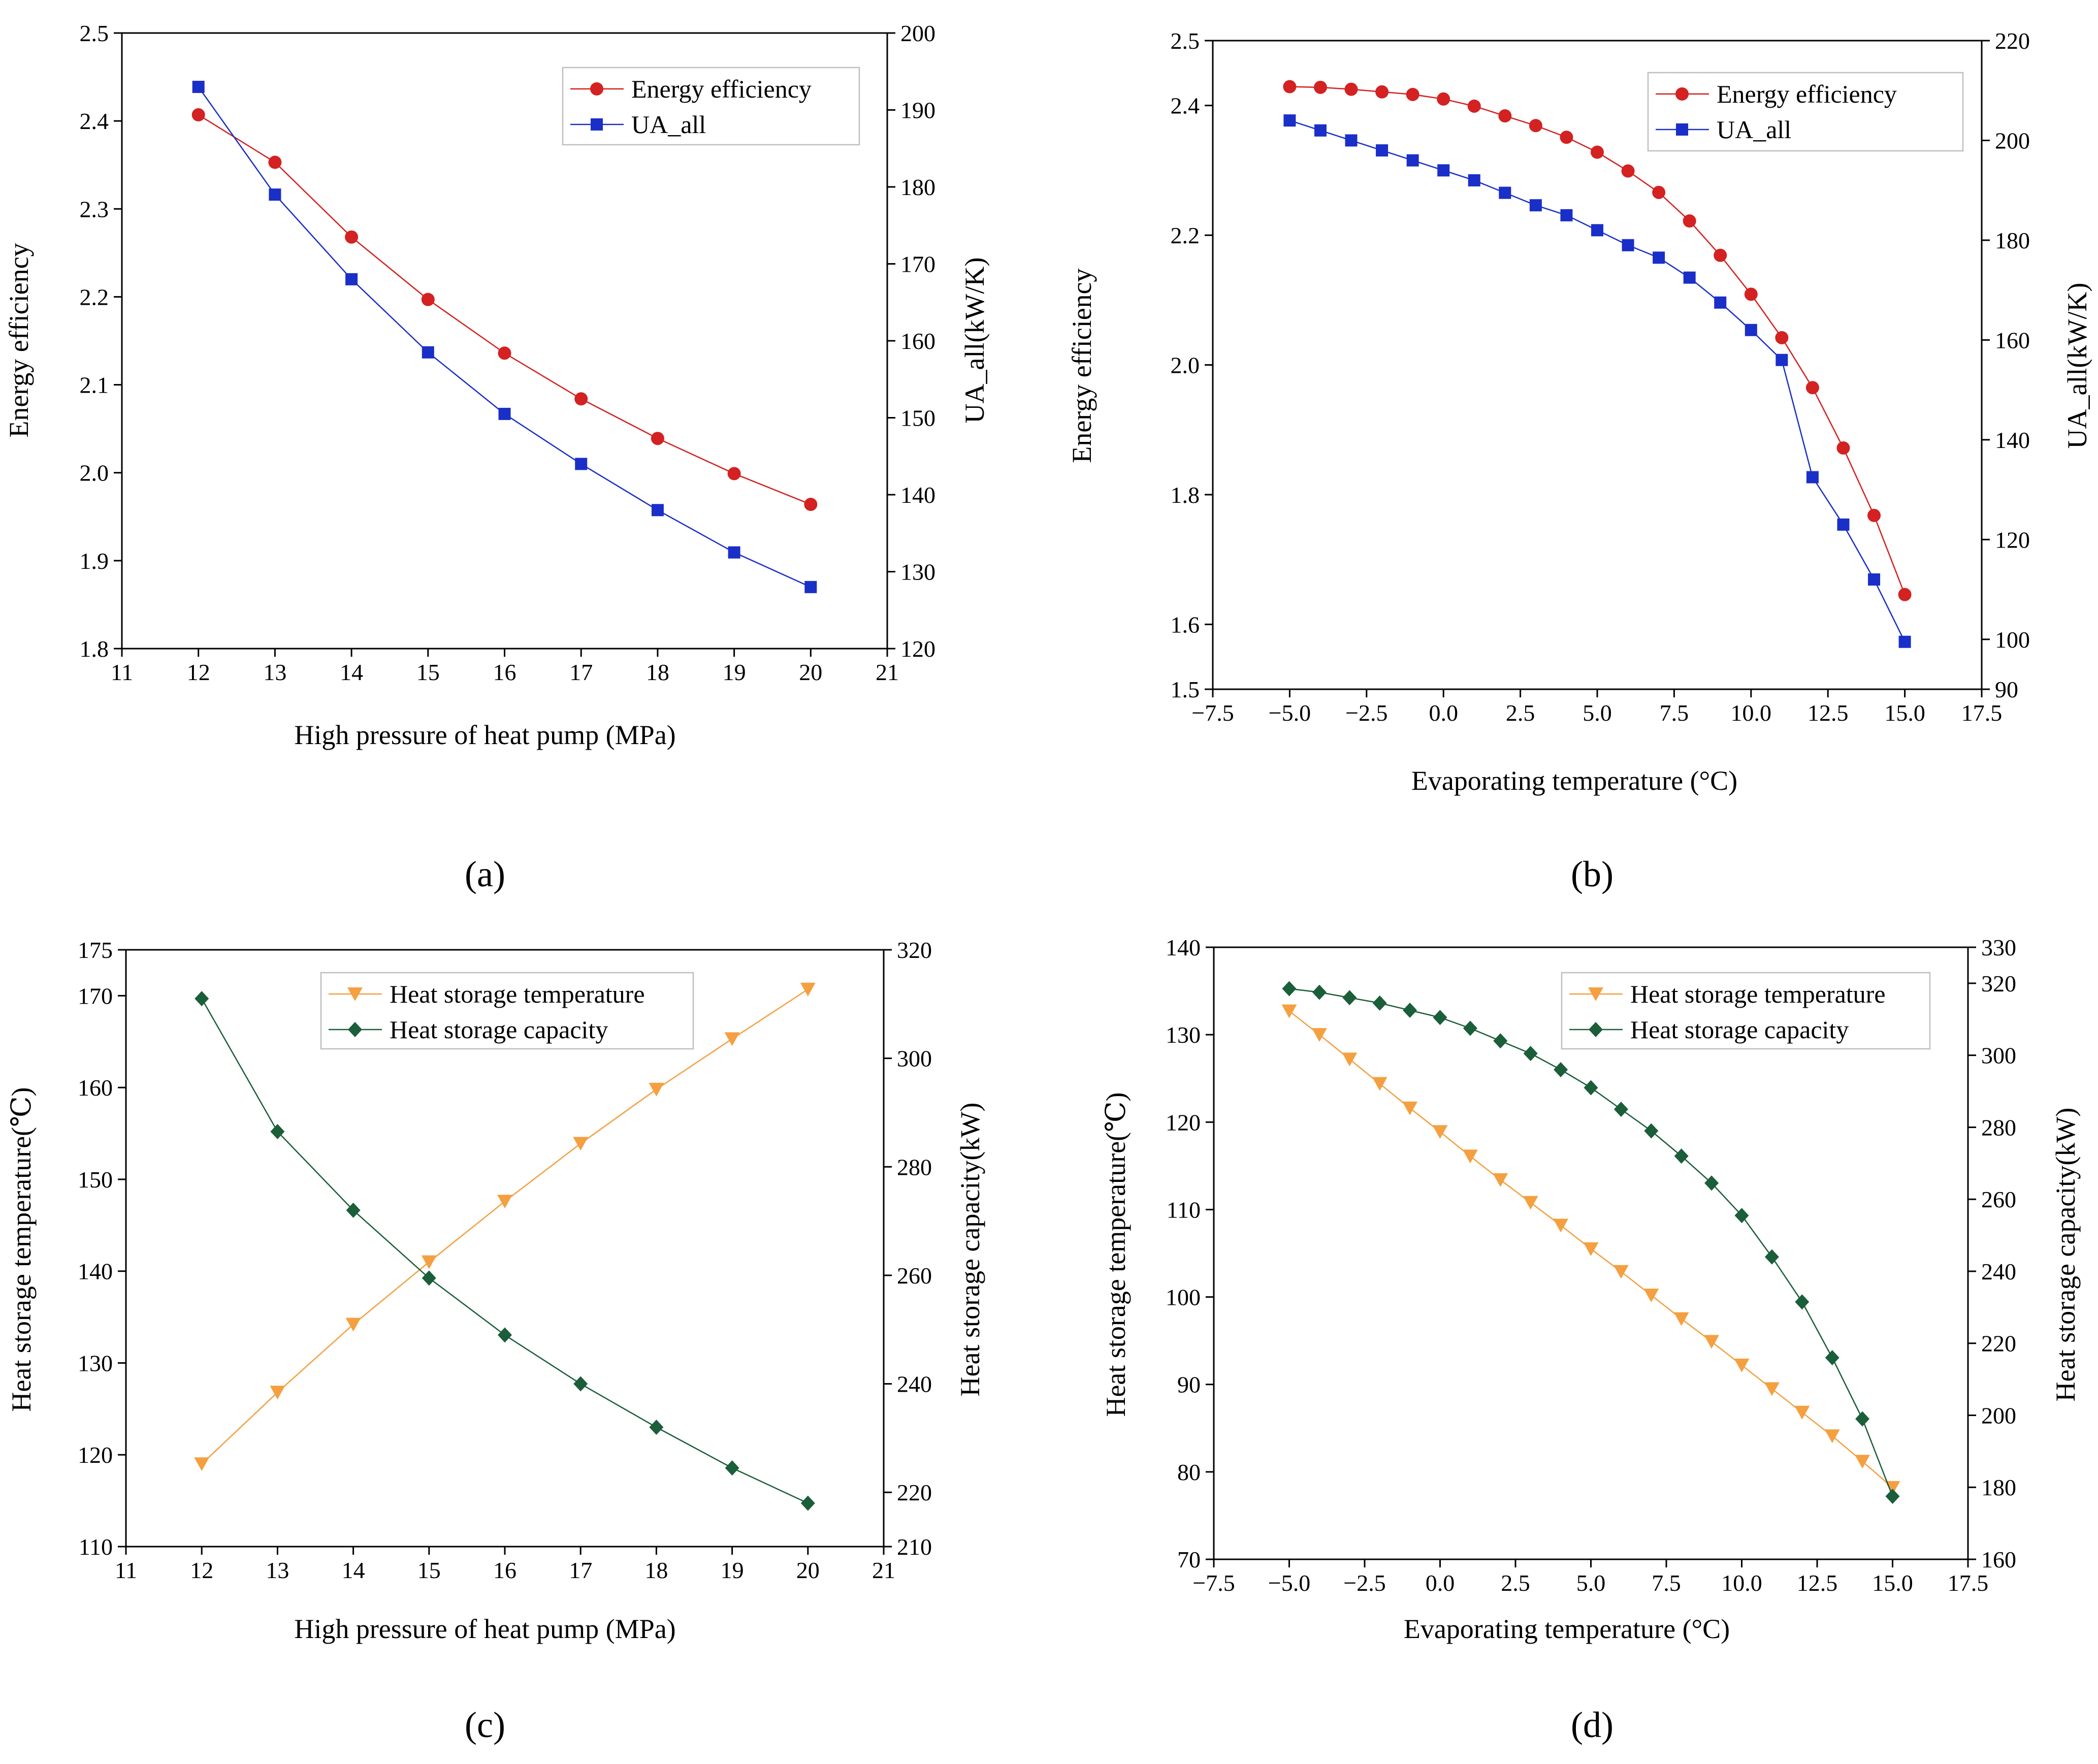  What do you see at coordinates (1998, 1415) in the screenshot?
I see `y-right-tick-label: 200` at bounding box center [1998, 1415].